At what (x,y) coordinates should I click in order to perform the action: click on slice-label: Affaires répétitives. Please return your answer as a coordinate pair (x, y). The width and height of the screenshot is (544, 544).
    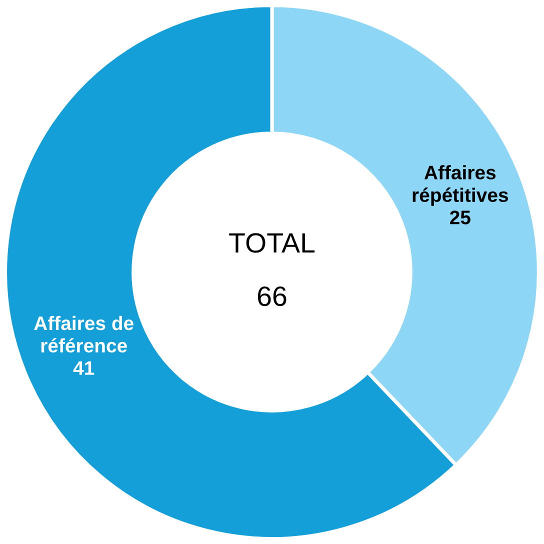
    Looking at the image, I should click on (460, 185).